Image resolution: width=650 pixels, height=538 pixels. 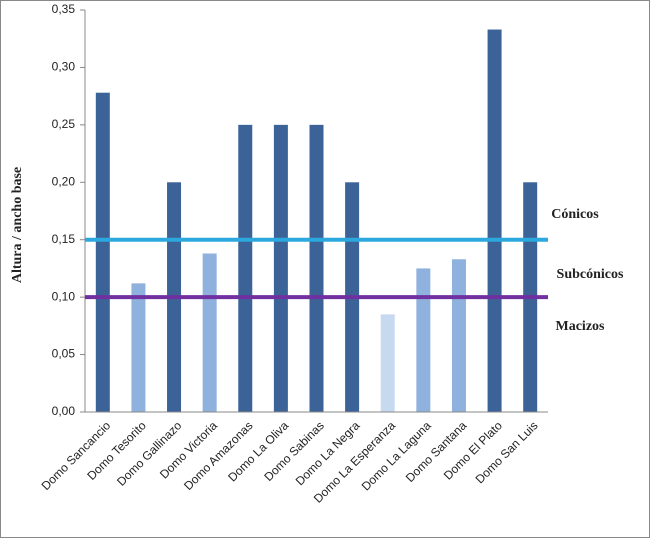 What do you see at coordinates (64, 67) in the screenshot?
I see `y-tick-label: 0,30` at bounding box center [64, 67].